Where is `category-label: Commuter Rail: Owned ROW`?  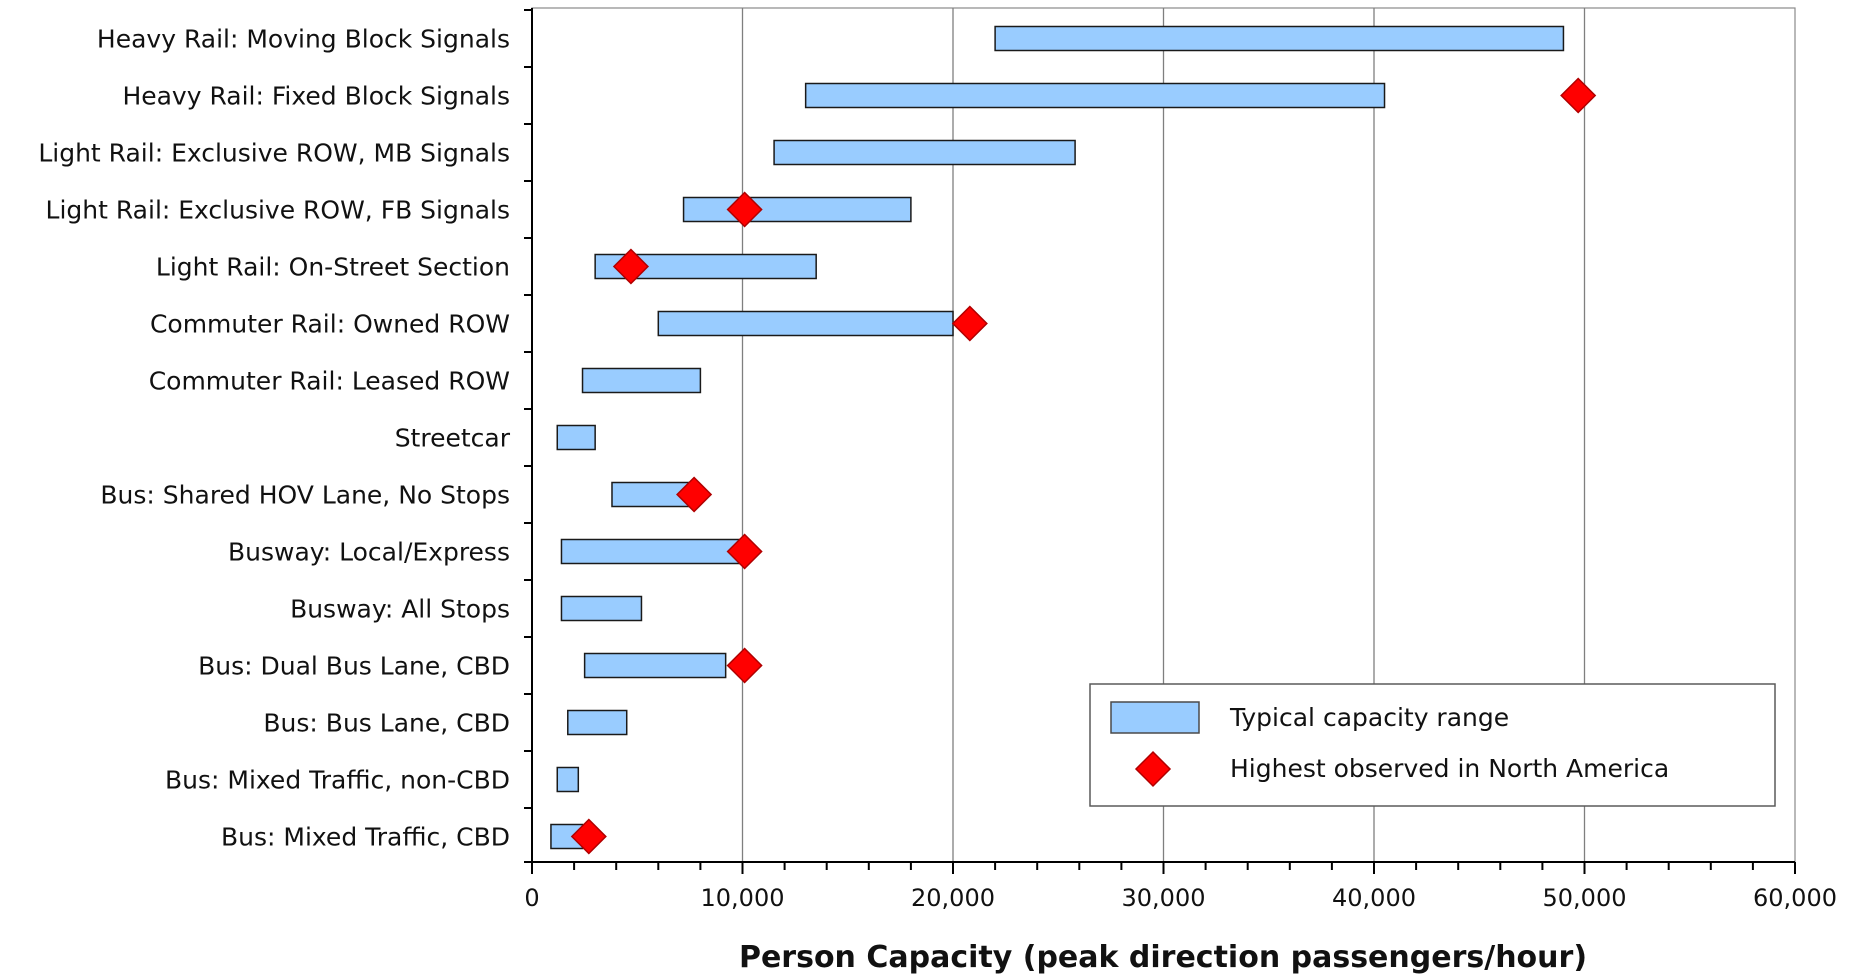
category-label: Commuter Rail: Owned ROW is located at coordinates (330, 324).